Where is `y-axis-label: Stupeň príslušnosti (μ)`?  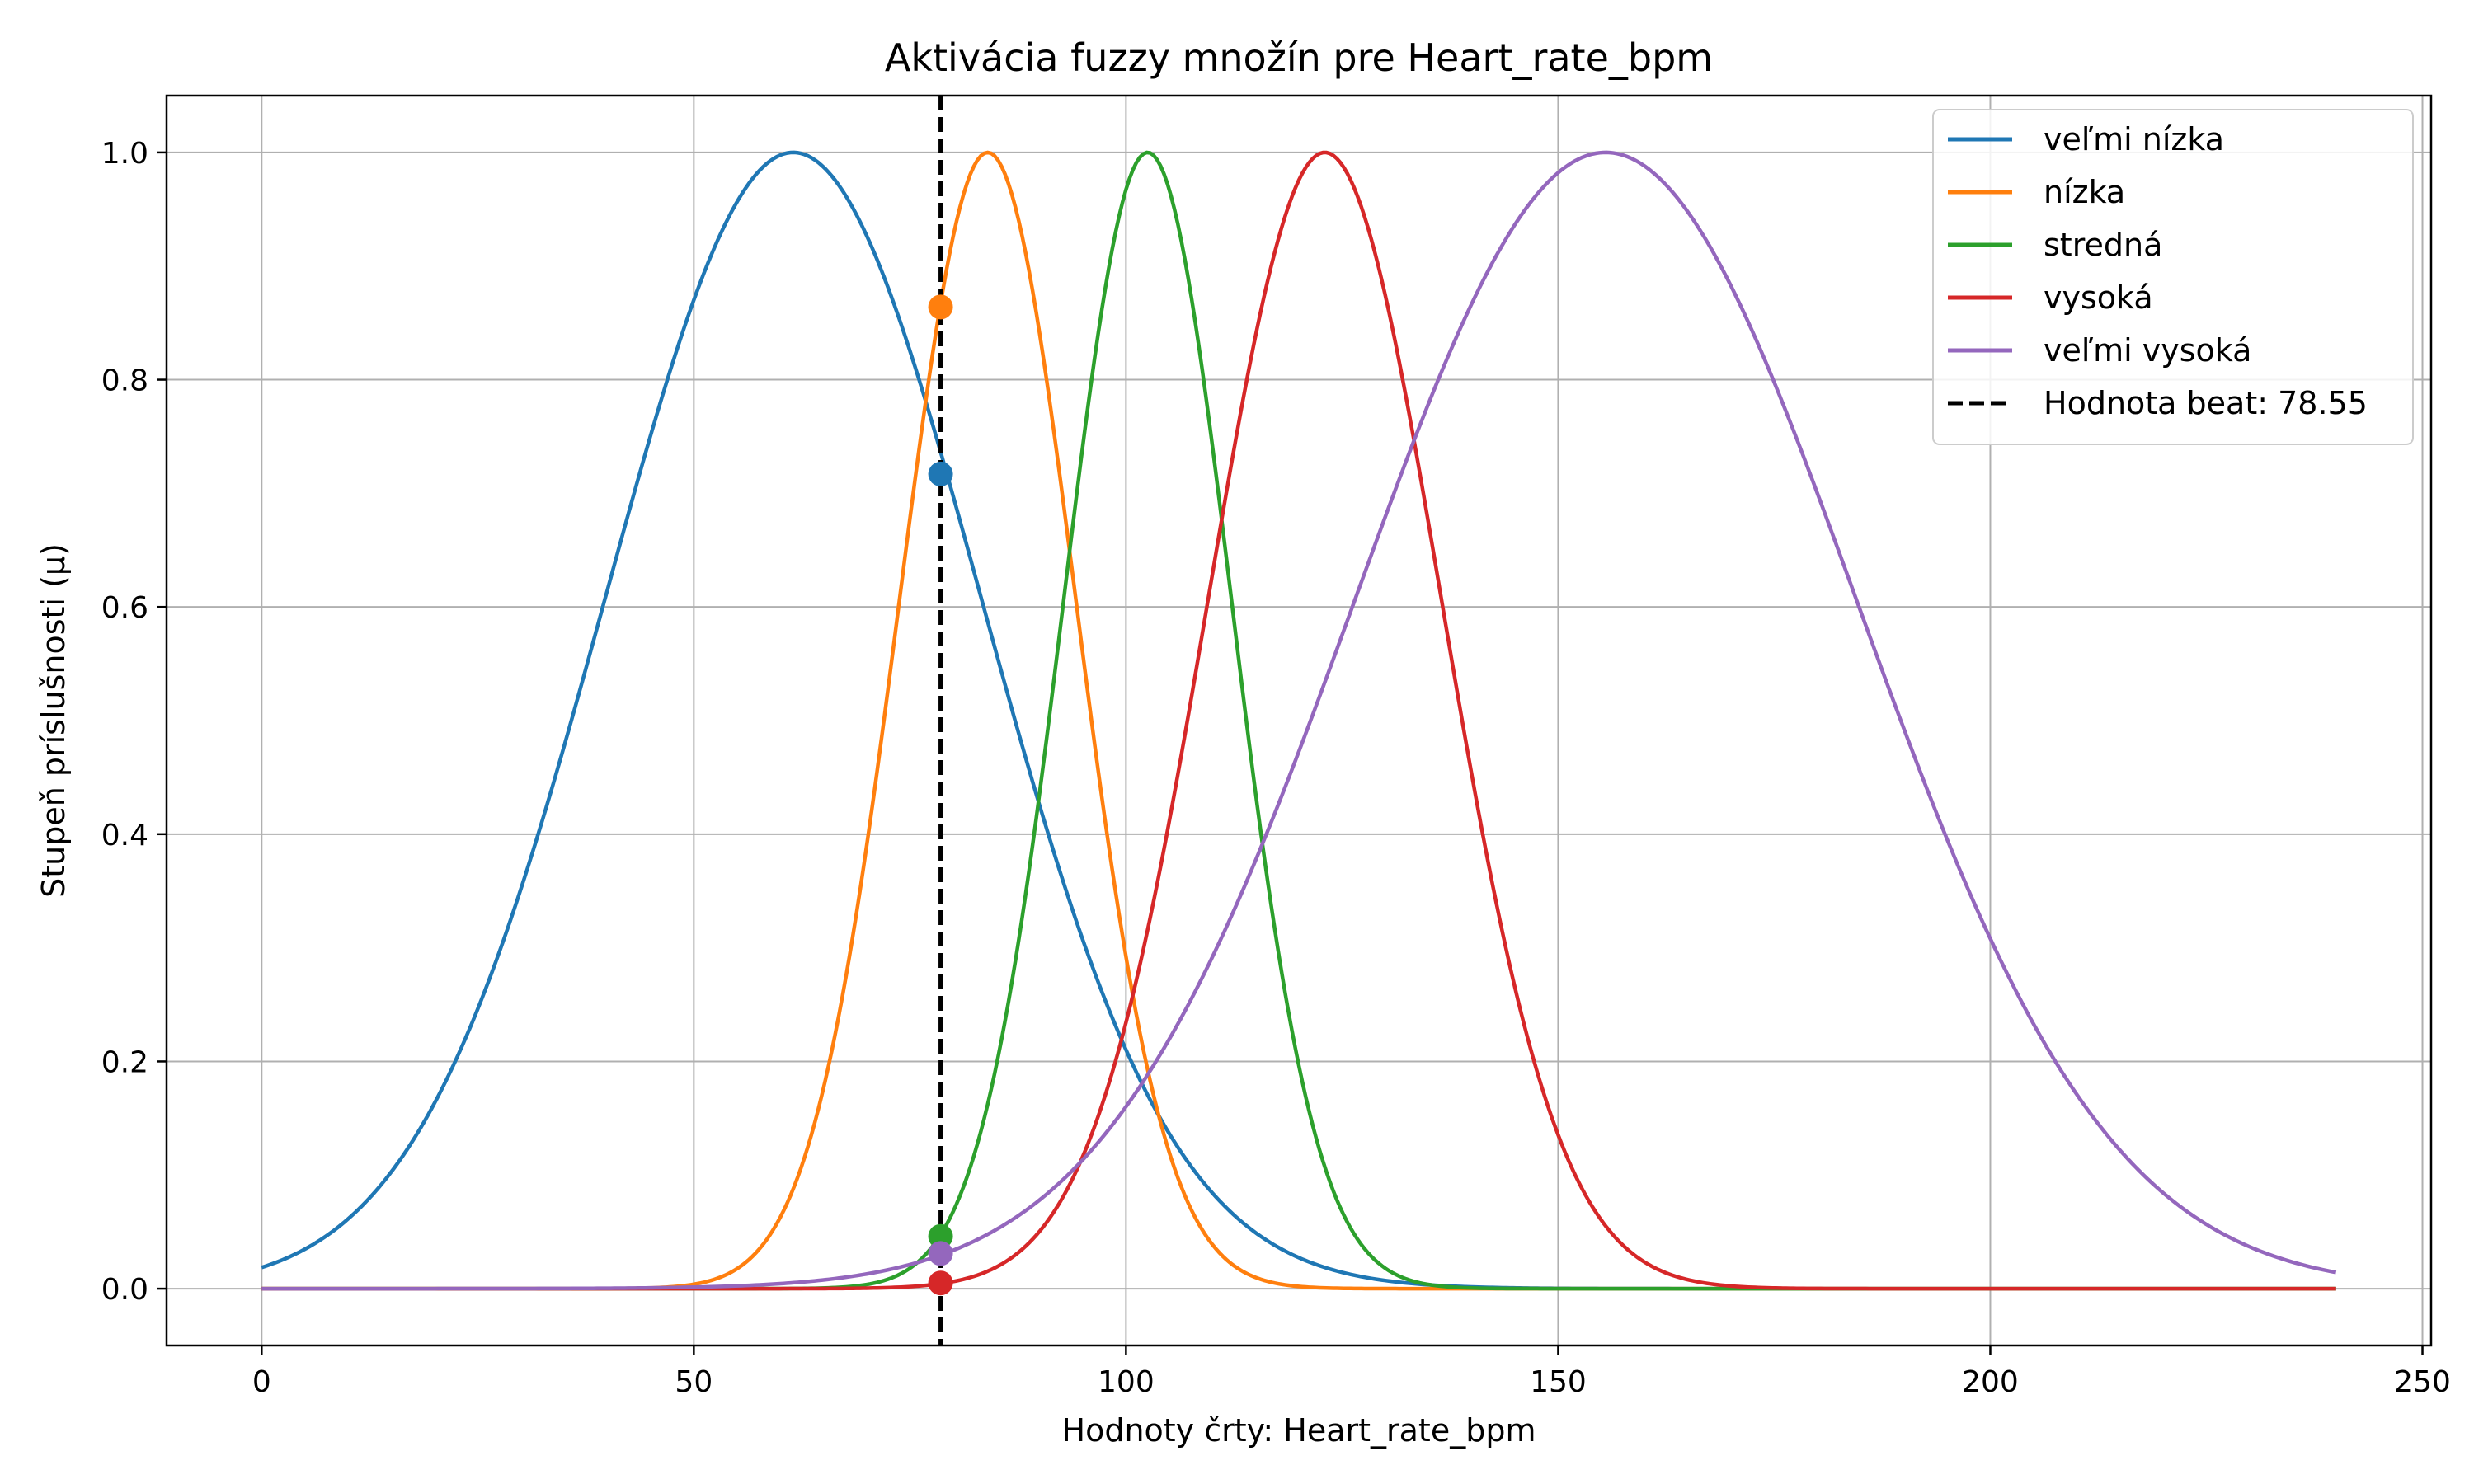
y-axis-label: Stupeň príslušnosti (μ) is located at coordinates (53, 720).